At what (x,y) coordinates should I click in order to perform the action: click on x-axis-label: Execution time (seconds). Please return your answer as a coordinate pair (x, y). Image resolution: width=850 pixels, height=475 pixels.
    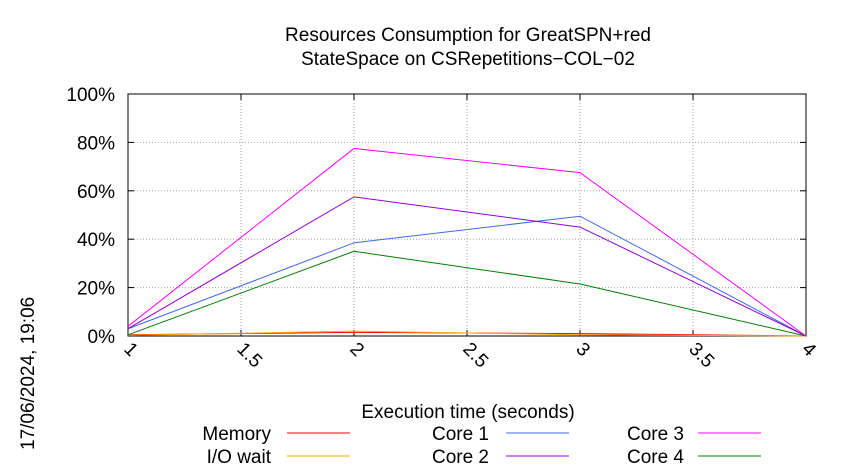
    Looking at the image, I should click on (467, 412).